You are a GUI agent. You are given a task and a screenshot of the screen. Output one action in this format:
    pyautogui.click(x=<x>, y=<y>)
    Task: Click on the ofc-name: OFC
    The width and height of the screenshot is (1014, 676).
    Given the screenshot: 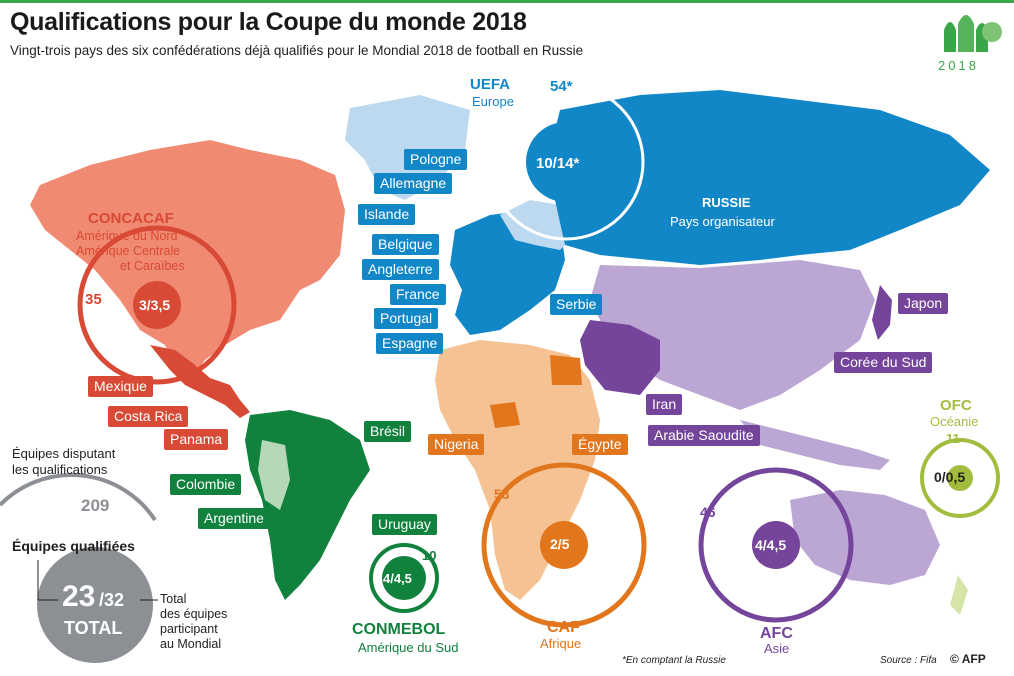 What is the action you would take?
    pyautogui.click(x=956, y=405)
    